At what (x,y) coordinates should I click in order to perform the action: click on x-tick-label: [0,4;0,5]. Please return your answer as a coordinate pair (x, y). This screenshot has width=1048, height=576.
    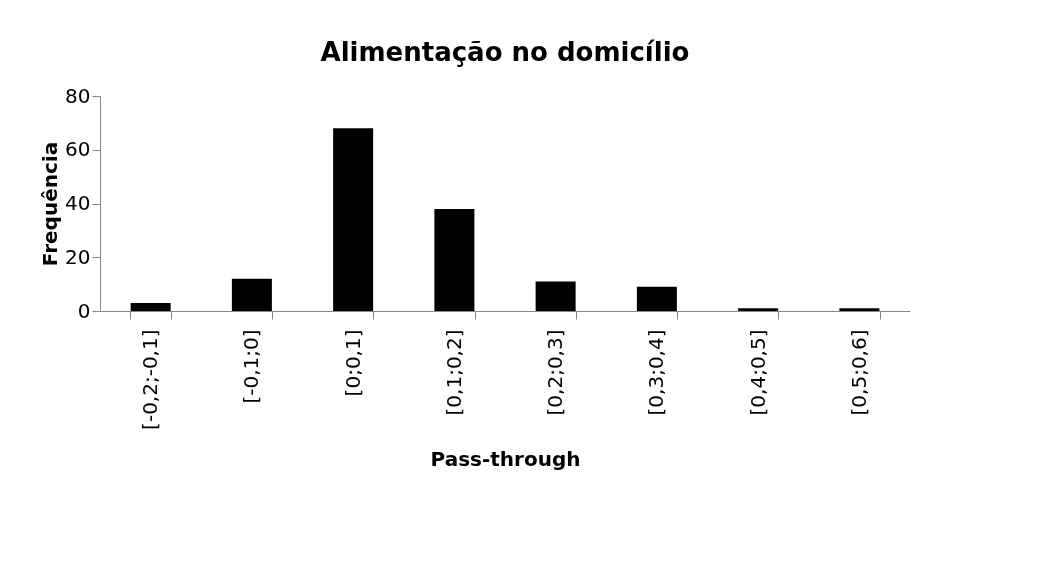
    Looking at the image, I should click on (757, 372).